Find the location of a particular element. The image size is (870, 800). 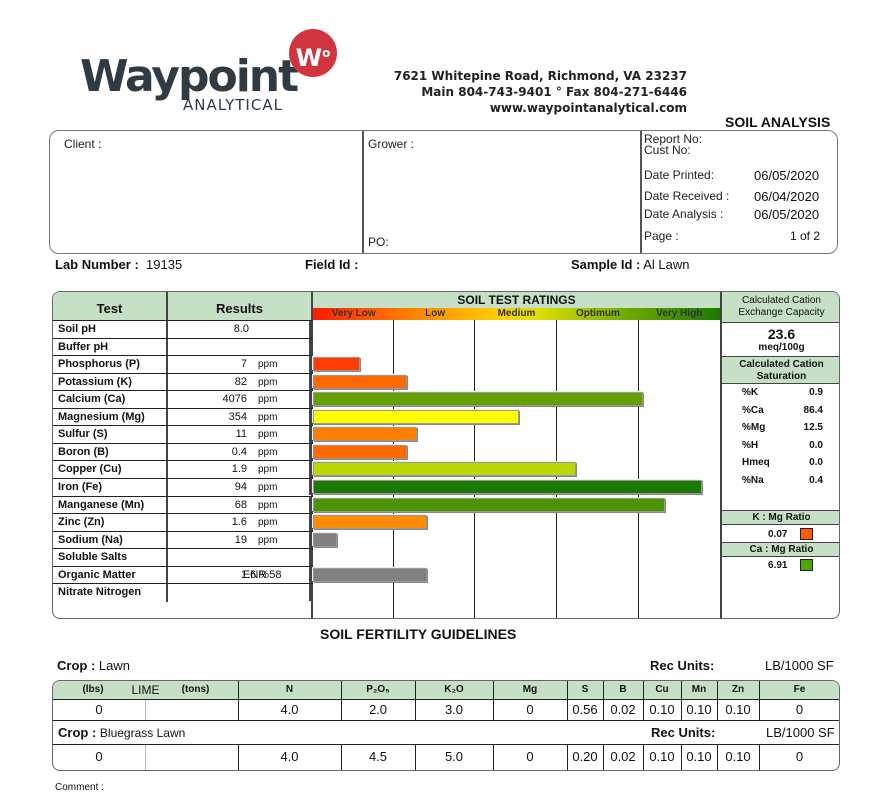

test-result is located at coordinates (239, 557).